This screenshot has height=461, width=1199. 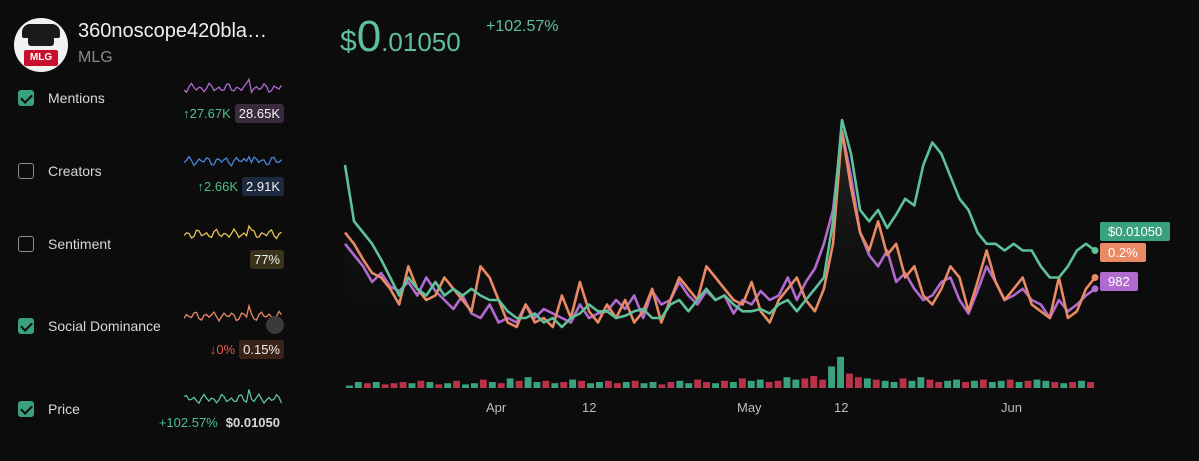 What do you see at coordinates (104, 326) in the screenshot?
I see `metric-label: Social Dominance` at bounding box center [104, 326].